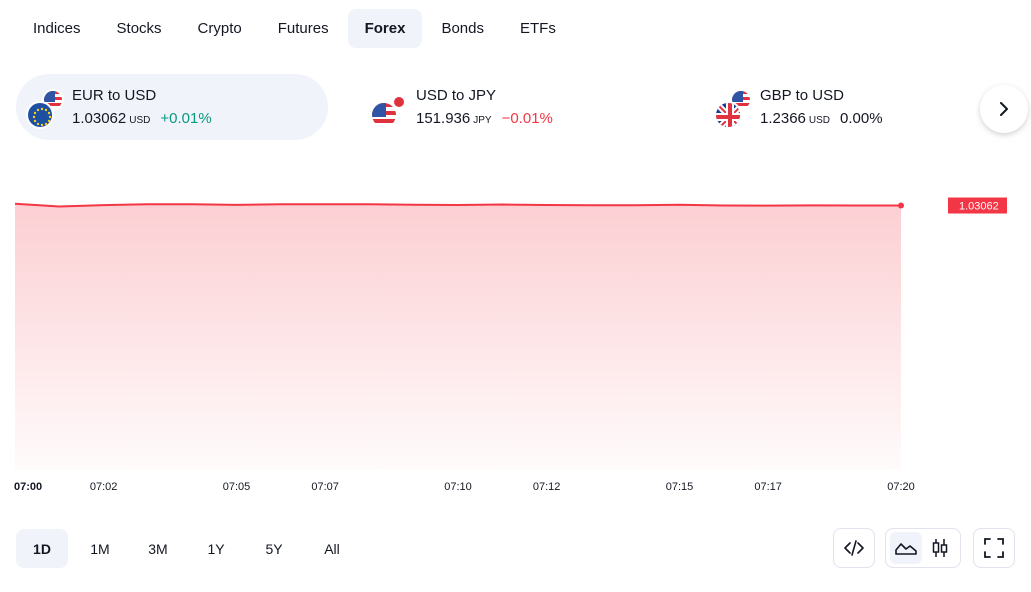 Image resolution: width=1031 pixels, height=592 pixels. I want to click on ticker-pair: USD to JPY, so click(456, 95).